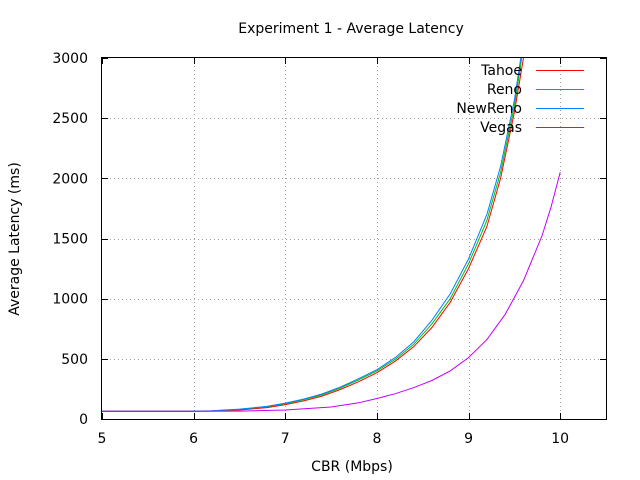 The height and width of the screenshot is (480, 640). What do you see at coordinates (74, 360) in the screenshot?
I see `y-tick-label: 500` at bounding box center [74, 360].